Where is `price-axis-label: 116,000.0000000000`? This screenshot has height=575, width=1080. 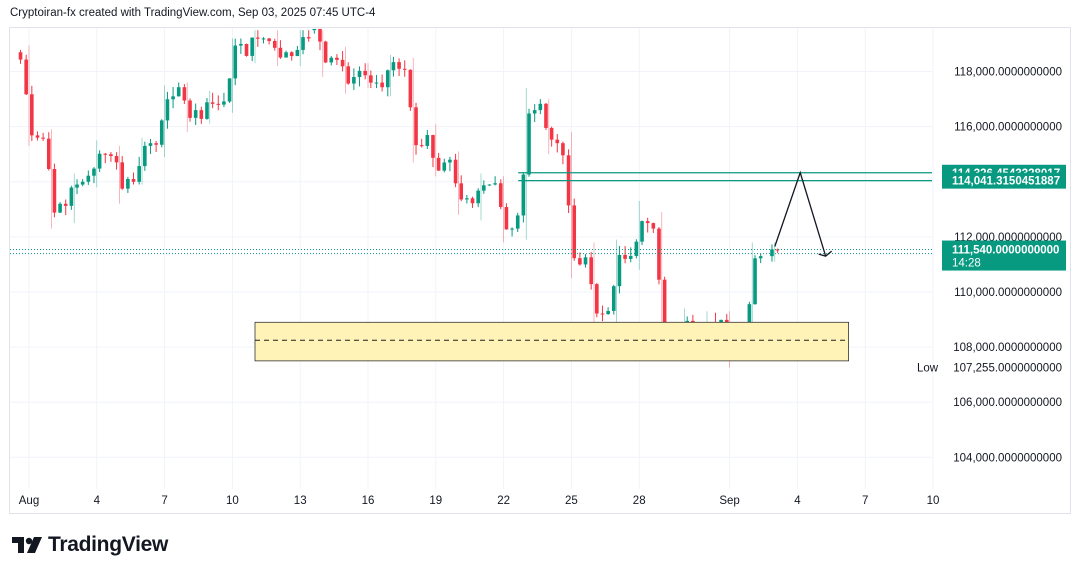
price-axis-label: 116,000.0000000000 is located at coordinates (1008, 128).